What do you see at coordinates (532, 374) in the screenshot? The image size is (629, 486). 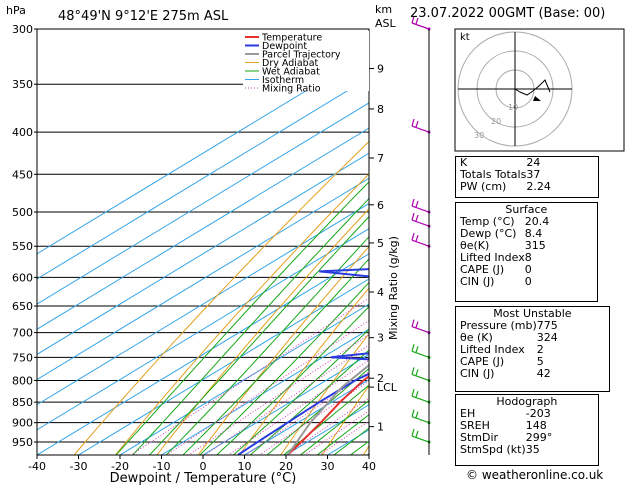 I see `most-unstable-row: CIN (J) 42` at bounding box center [532, 374].